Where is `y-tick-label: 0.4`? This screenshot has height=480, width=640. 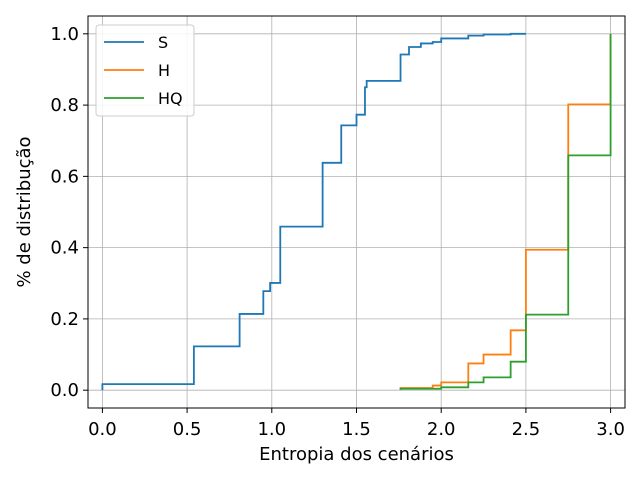
y-tick-label: 0.4 is located at coordinates (64, 248).